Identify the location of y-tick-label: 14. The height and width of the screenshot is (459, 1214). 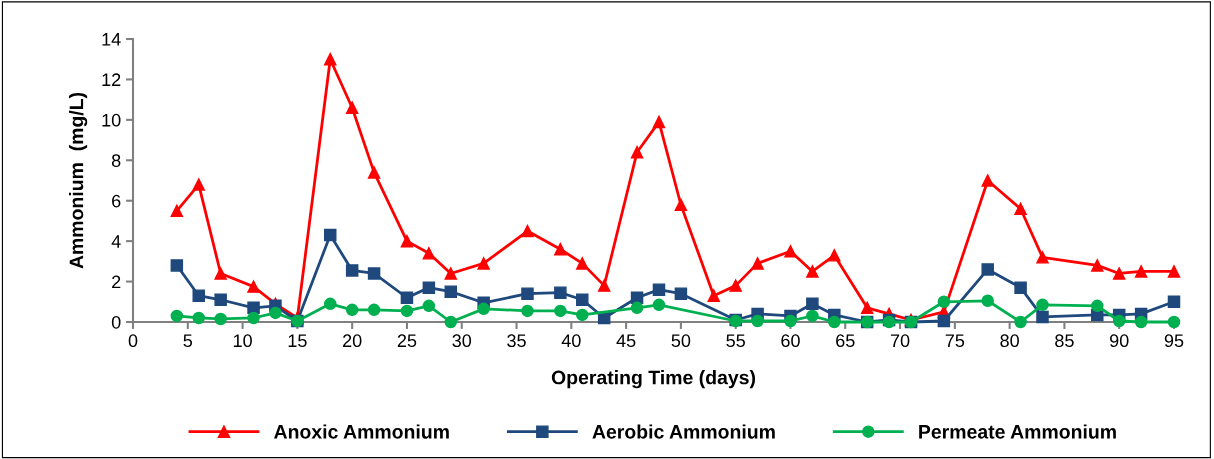
(111, 39).